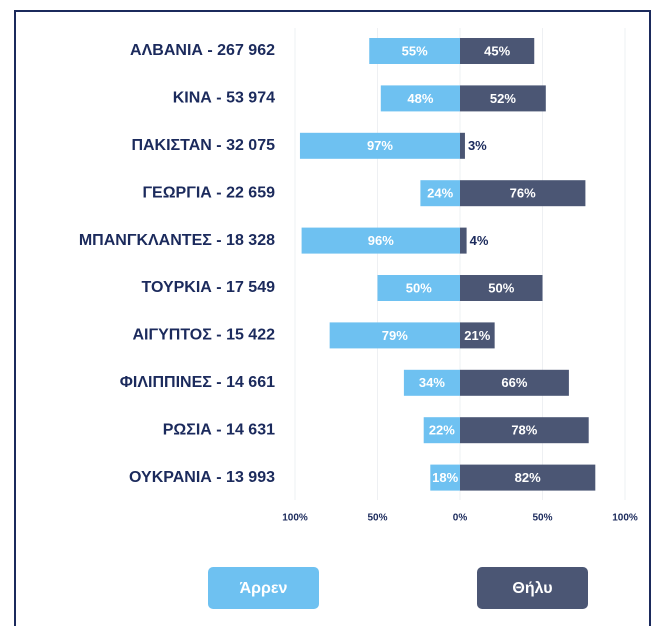 The image size is (664, 626). I want to click on category-label: ΡΩΣΙΑ - 14 631, so click(219, 429).